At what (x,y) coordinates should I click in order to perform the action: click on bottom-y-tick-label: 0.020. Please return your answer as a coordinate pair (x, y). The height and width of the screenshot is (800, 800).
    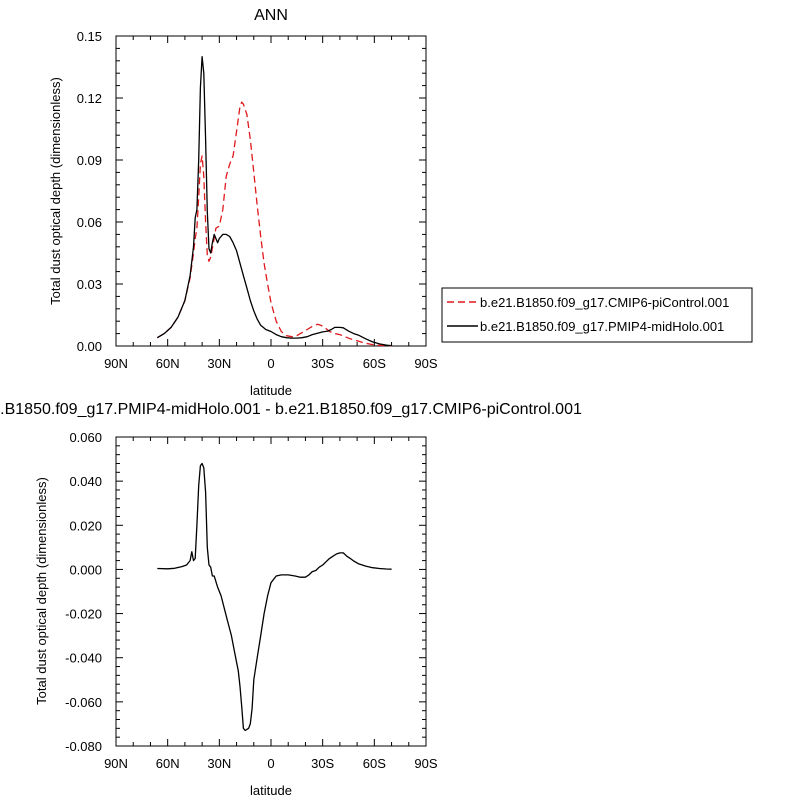
    Looking at the image, I should click on (85, 525).